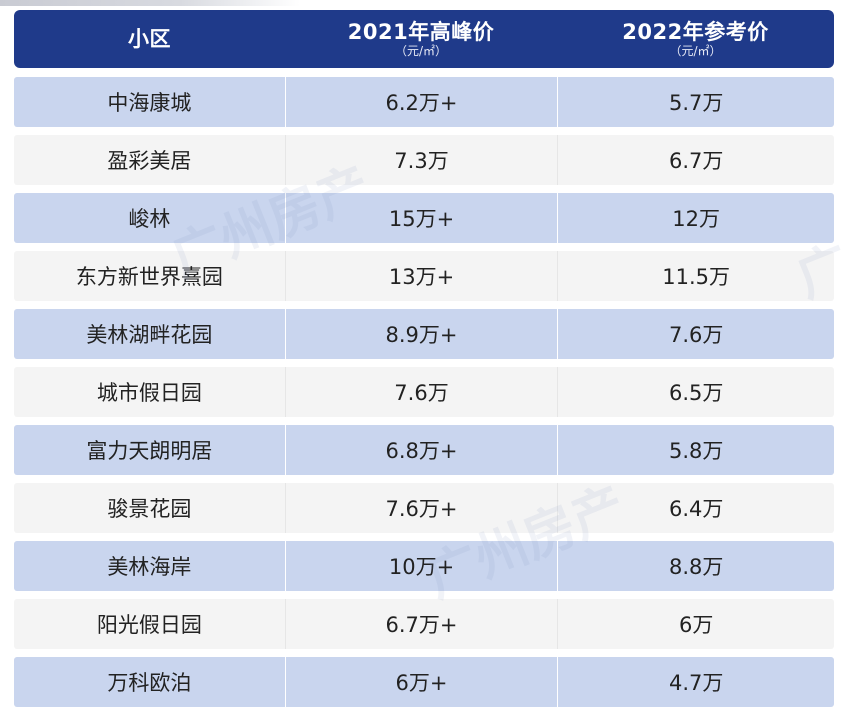 The image size is (846, 727). What do you see at coordinates (695, 31) in the screenshot?
I see `header-title: 2022年参考价` at bounding box center [695, 31].